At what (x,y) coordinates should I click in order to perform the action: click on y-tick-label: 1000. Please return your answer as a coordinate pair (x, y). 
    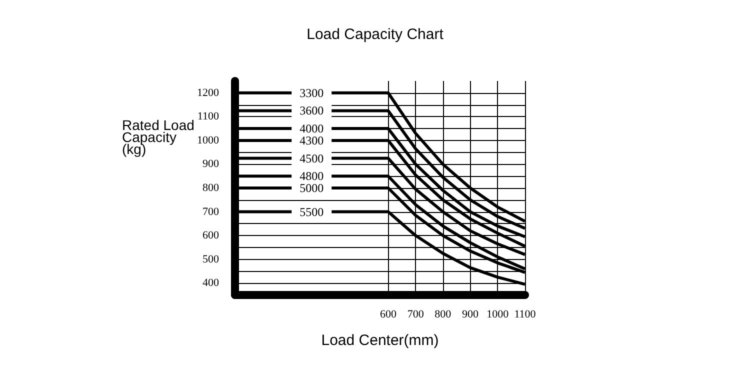
    Looking at the image, I should click on (208, 140).